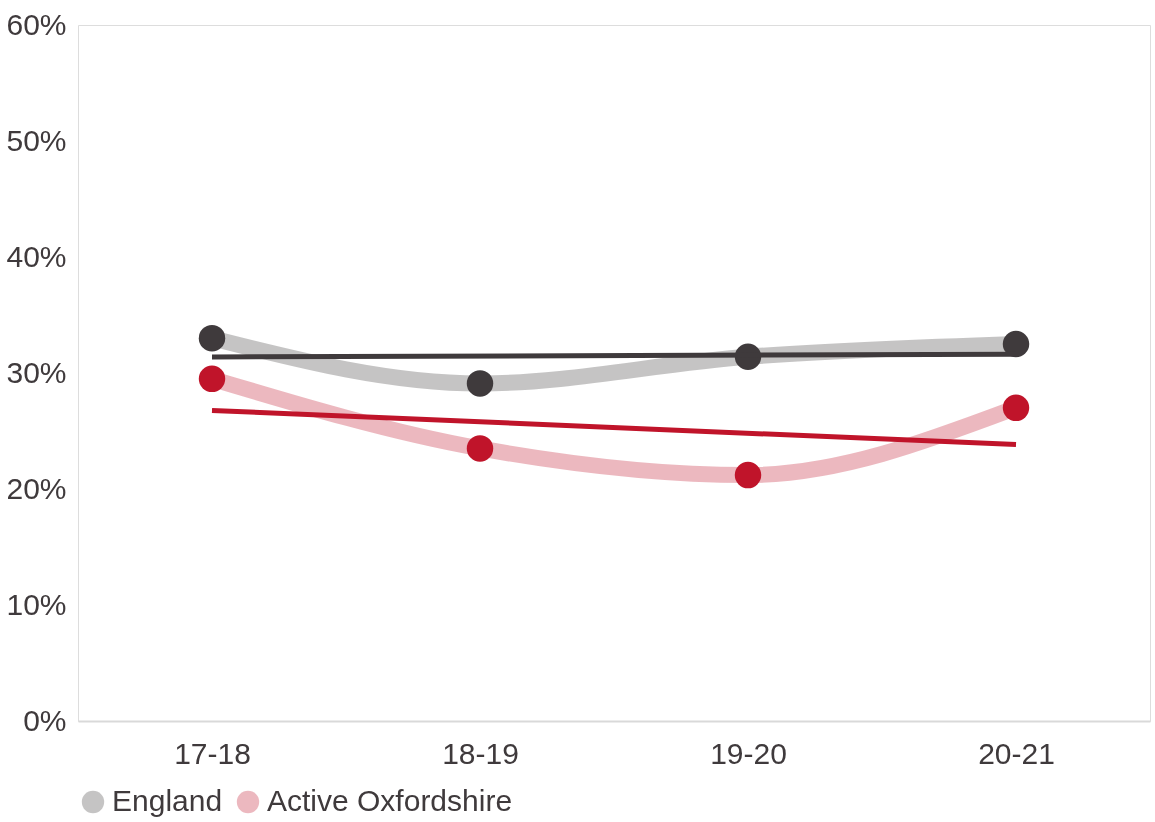  What do you see at coordinates (167, 800) in the screenshot?
I see `legend-label: England` at bounding box center [167, 800].